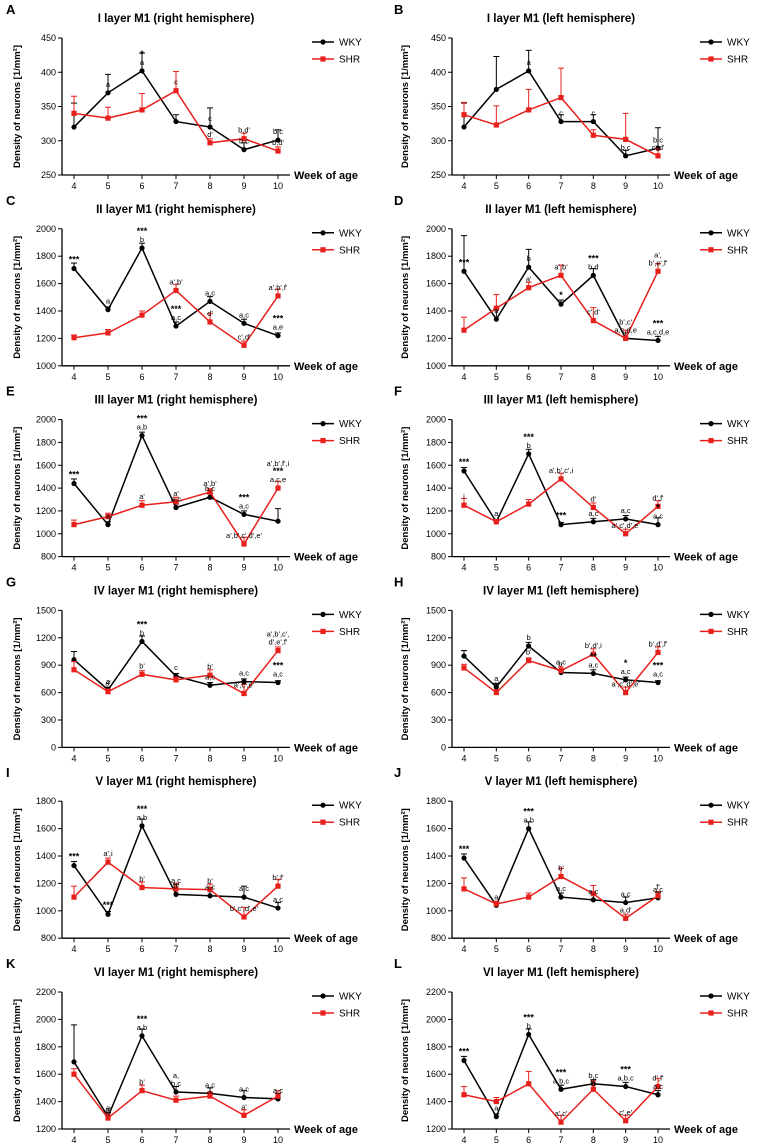 Image resolution: width=767 pixels, height=1145 pixels. I want to click on y-tick-label: 450, so click(48, 38).